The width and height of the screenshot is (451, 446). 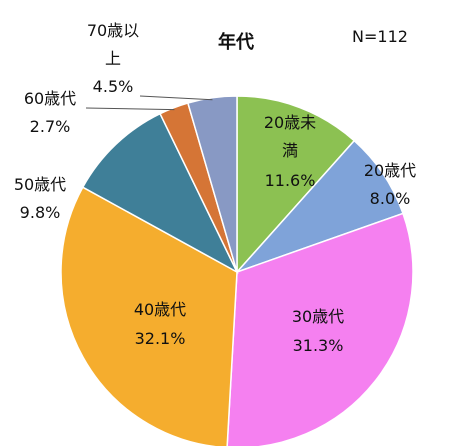 What do you see at coordinates (160, 309) in the screenshot?
I see `slice-label-40s: 40歳代` at bounding box center [160, 309].